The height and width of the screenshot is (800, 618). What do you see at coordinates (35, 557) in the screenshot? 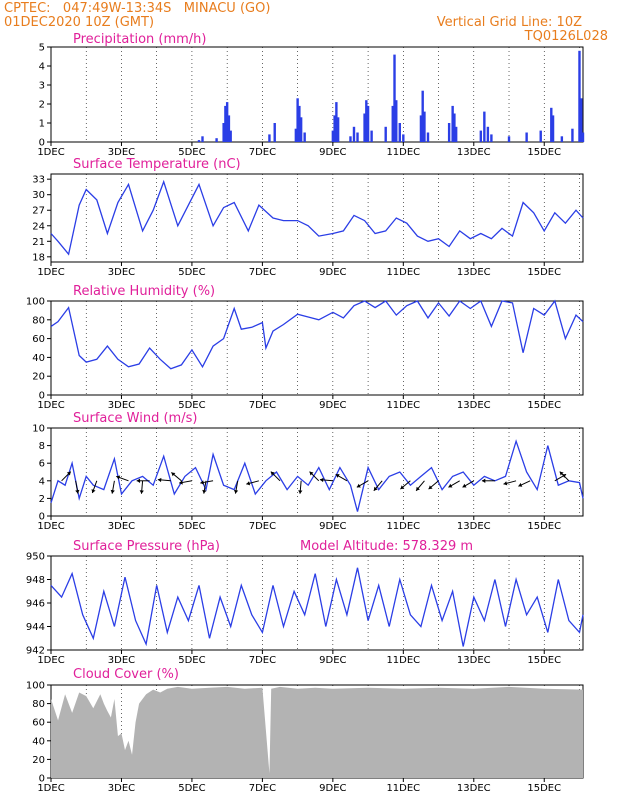
I see `y-tick-label: 950` at bounding box center [35, 557].